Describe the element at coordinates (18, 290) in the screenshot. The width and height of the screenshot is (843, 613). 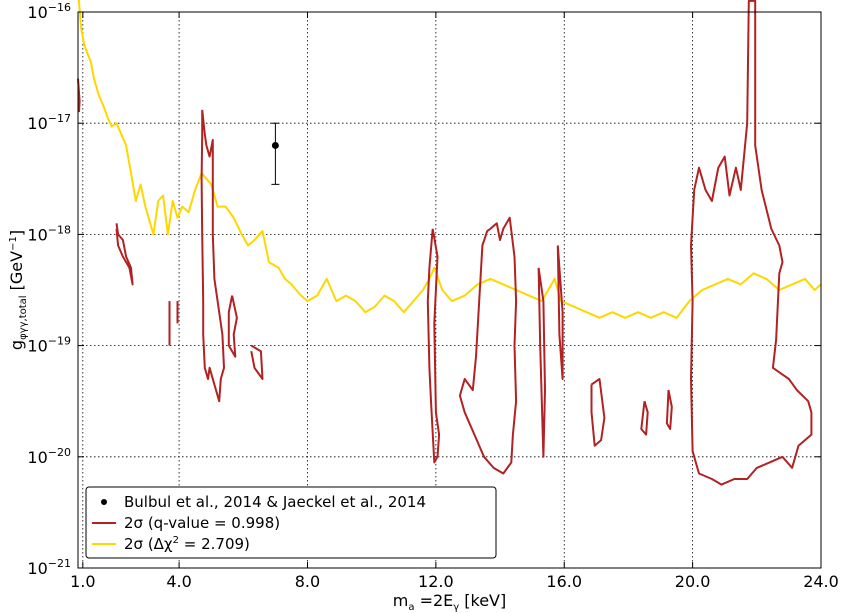
I see `y-axis-label: gφγγ,total [GeV−1]` at that location.